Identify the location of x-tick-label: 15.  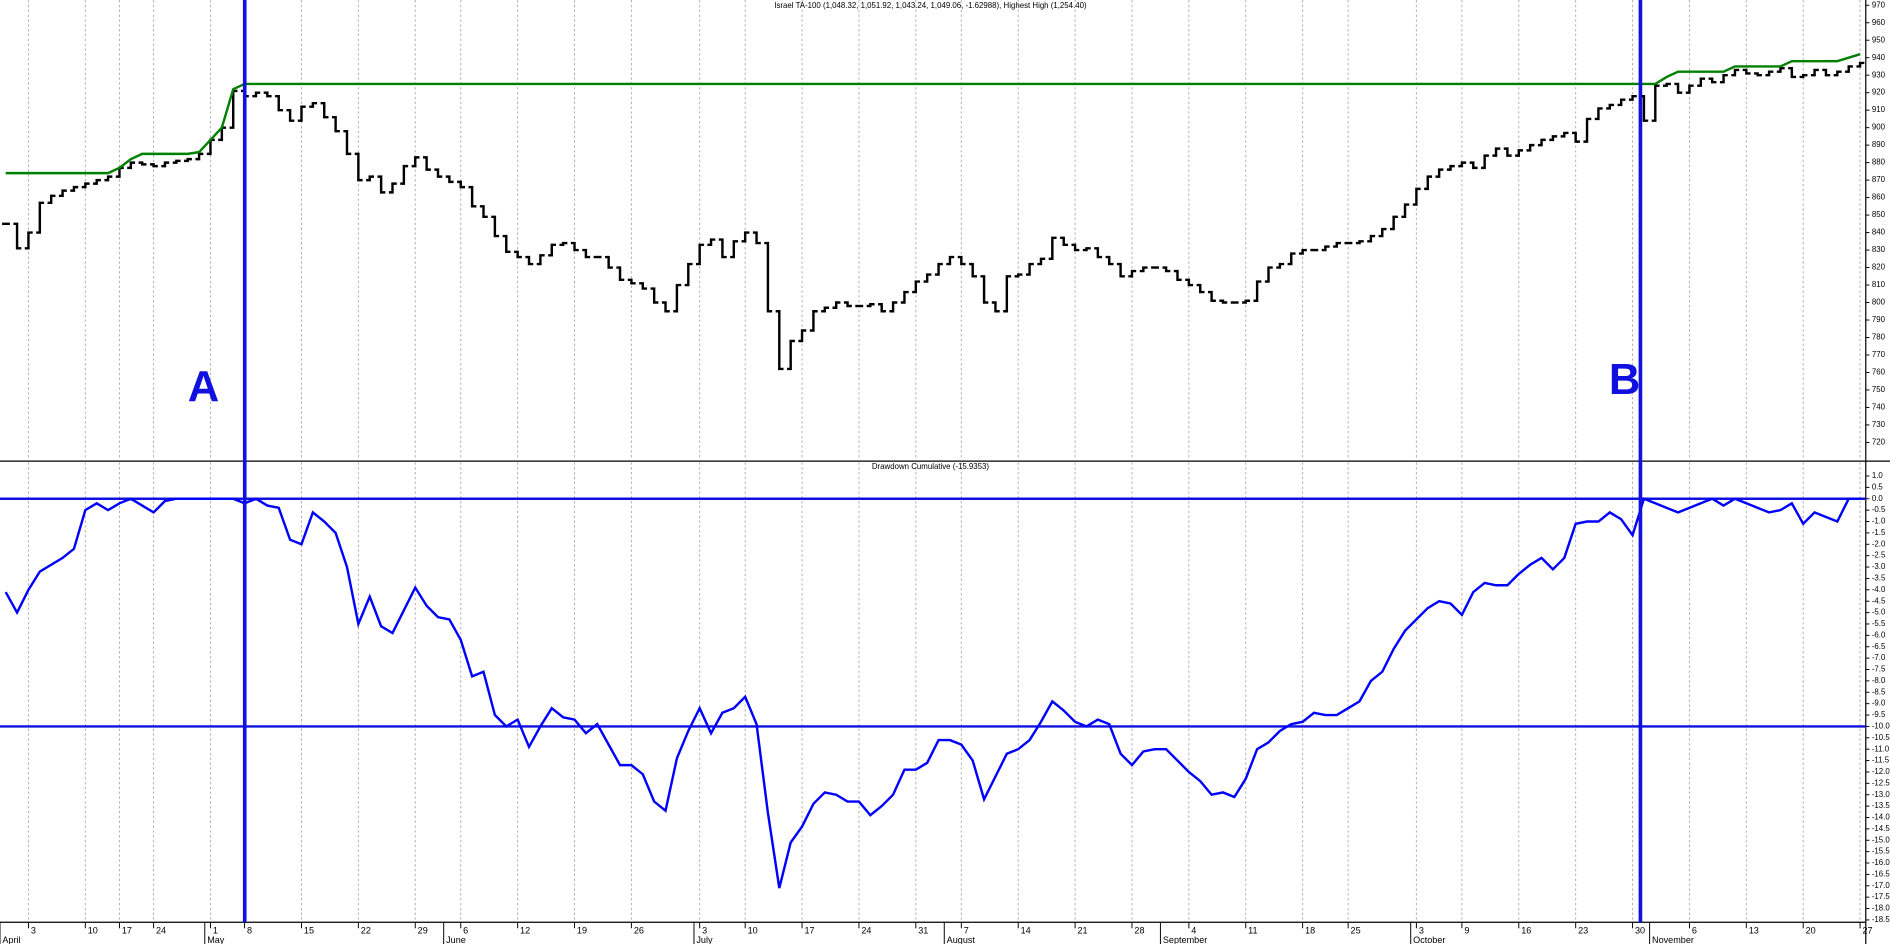
(309, 931).